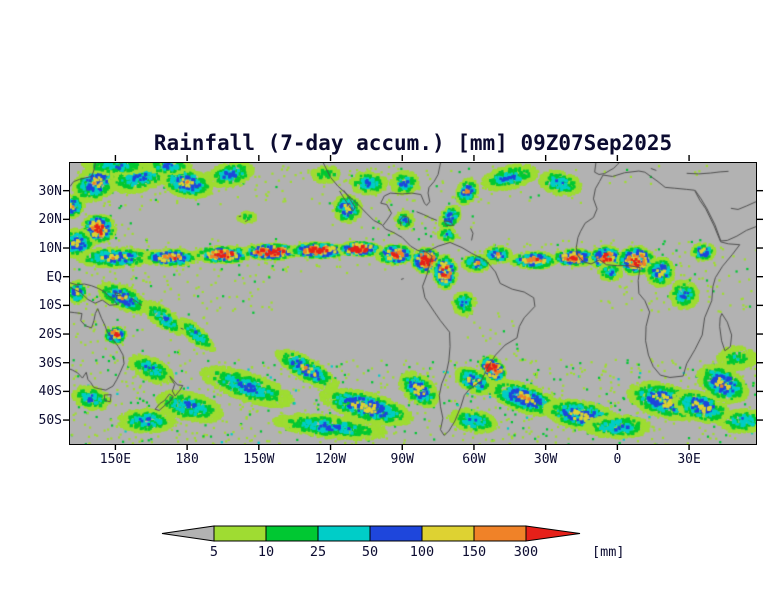 The height and width of the screenshot is (612, 784). I want to click on legend-threshold-label: 300, so click(526, 552).